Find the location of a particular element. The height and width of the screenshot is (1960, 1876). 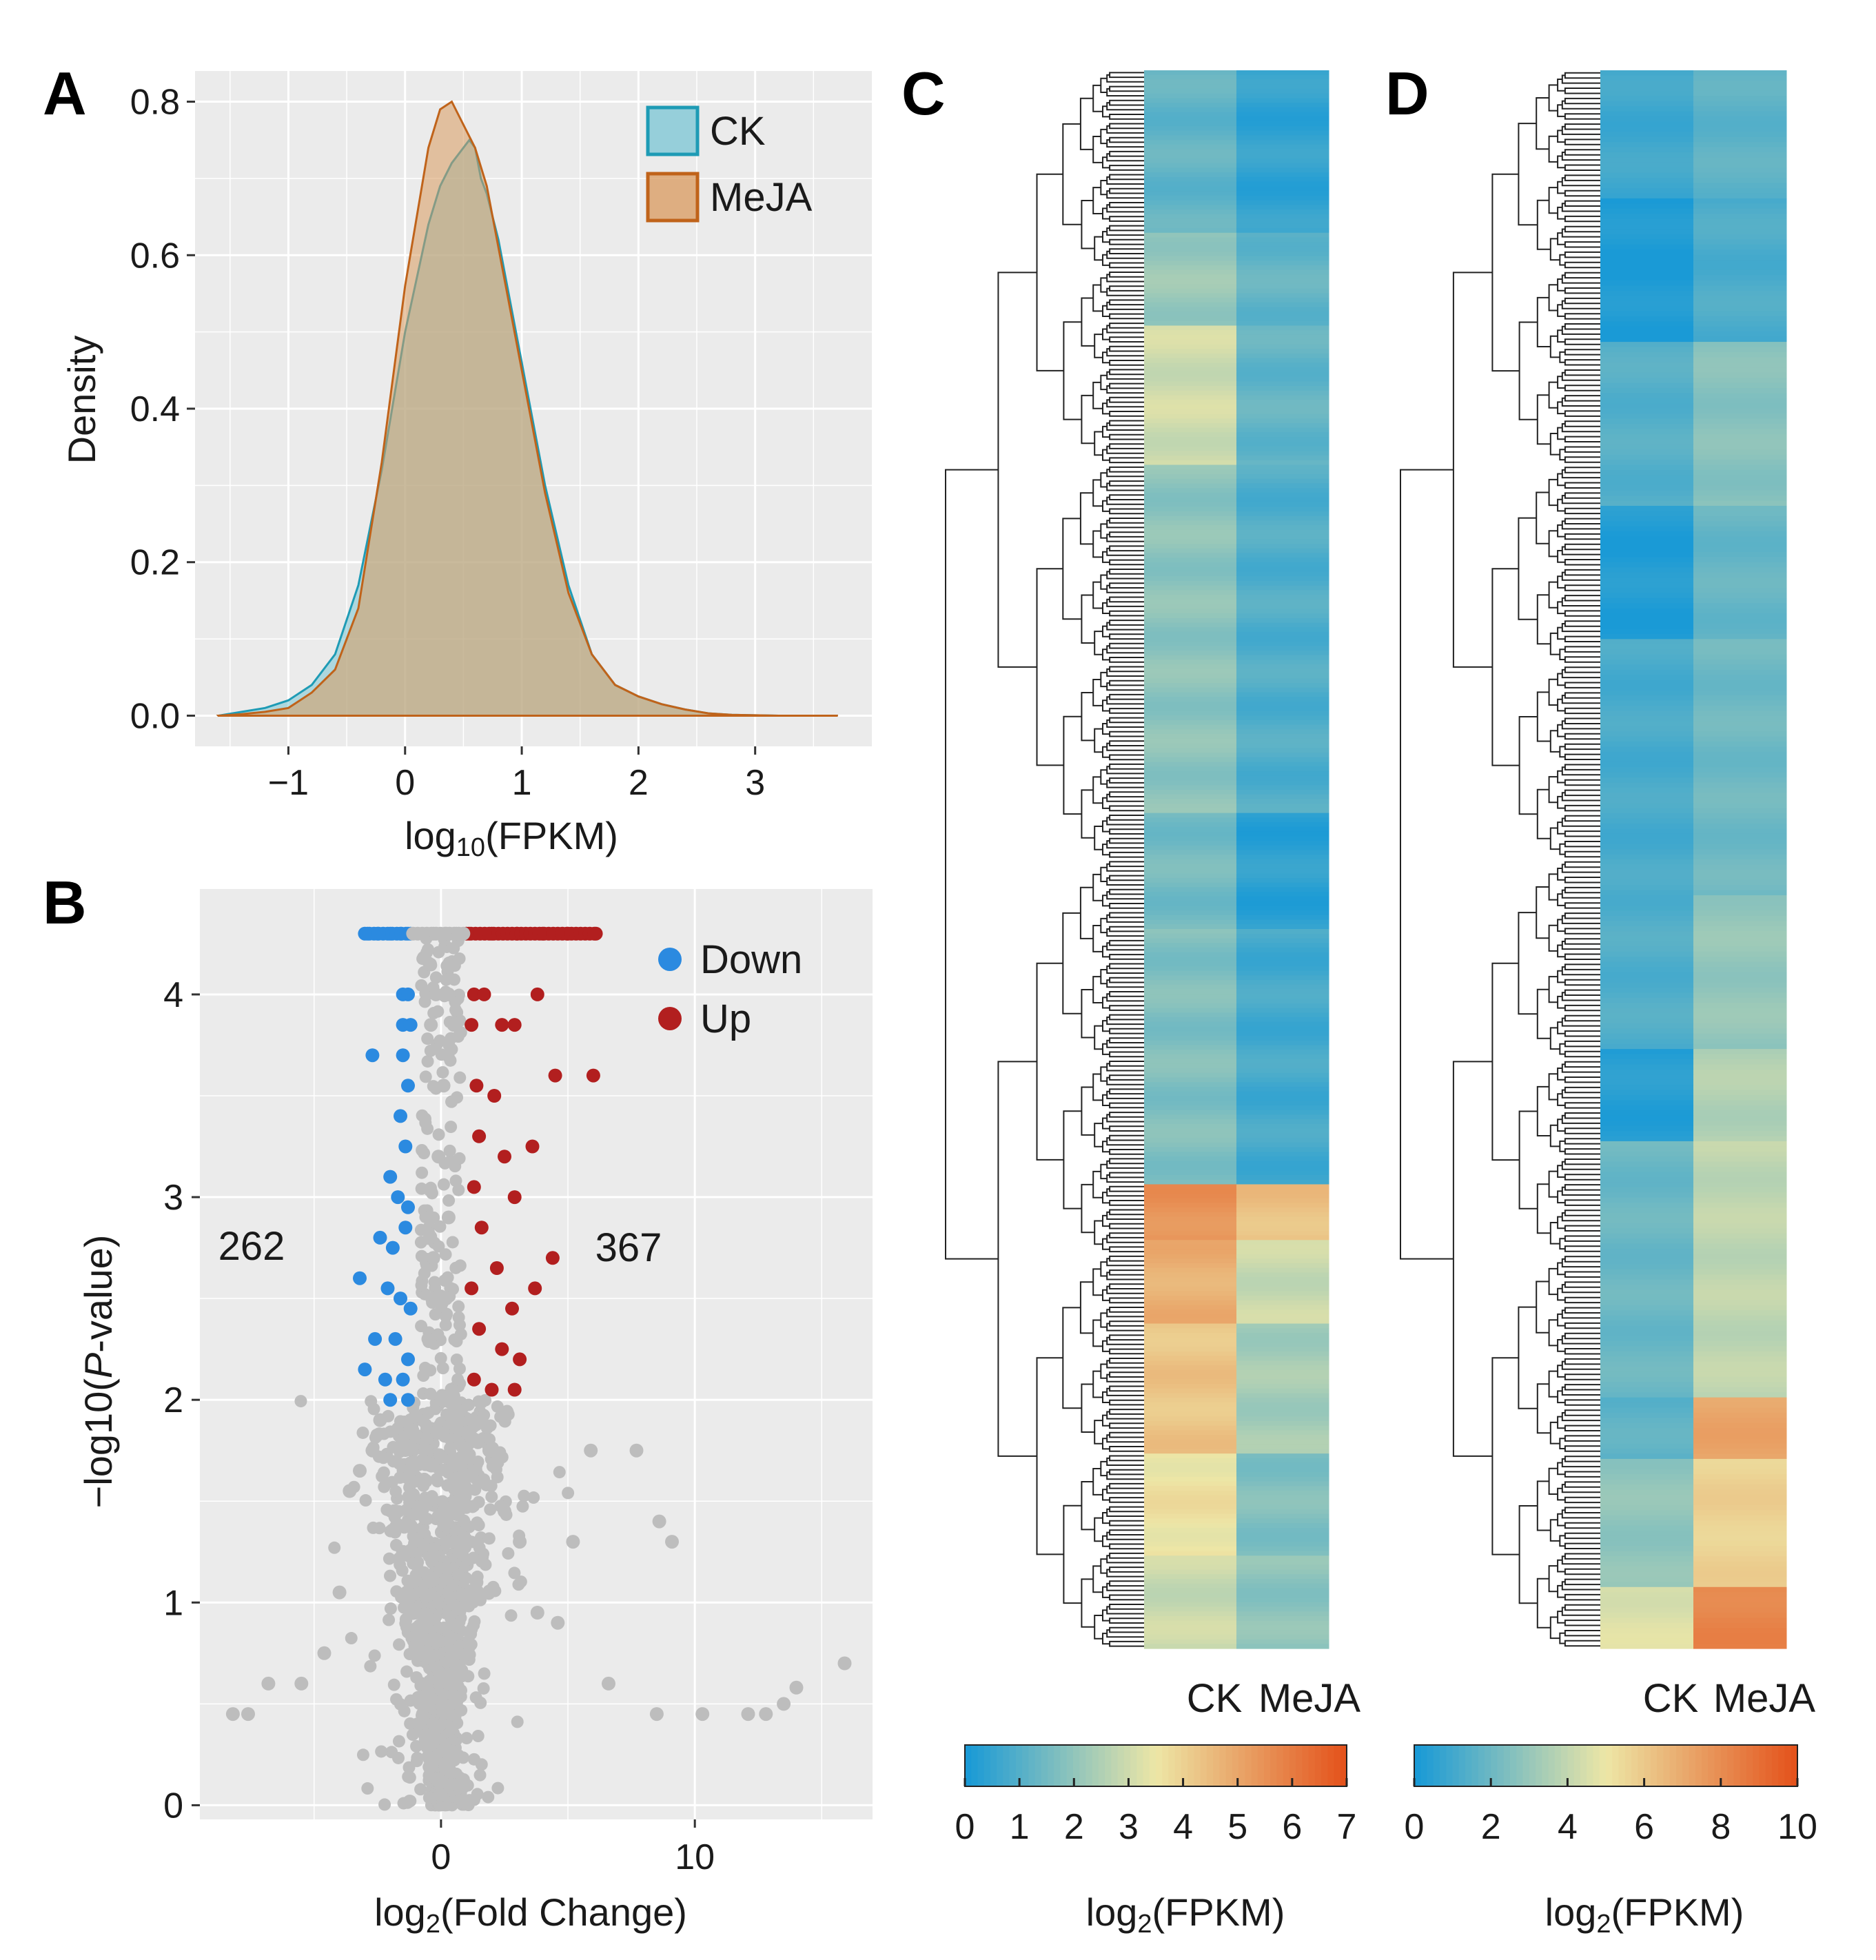

scale-tick-label: 4 is located at coordinates (1568, 1827).